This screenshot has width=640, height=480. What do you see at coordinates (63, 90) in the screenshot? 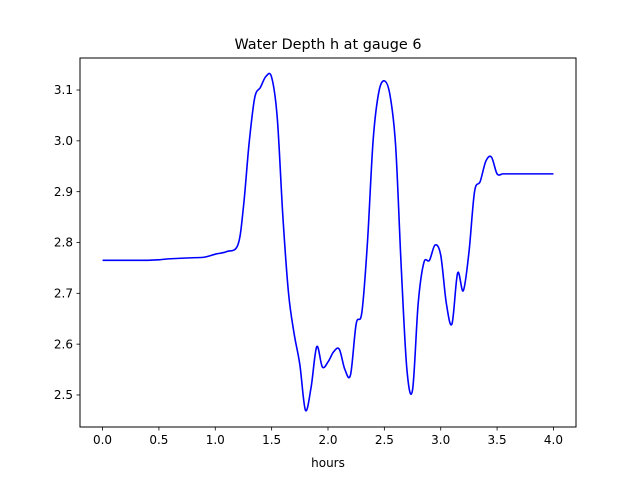
I see `y-tick-label: 3.1` at bounding box center [63, 90].